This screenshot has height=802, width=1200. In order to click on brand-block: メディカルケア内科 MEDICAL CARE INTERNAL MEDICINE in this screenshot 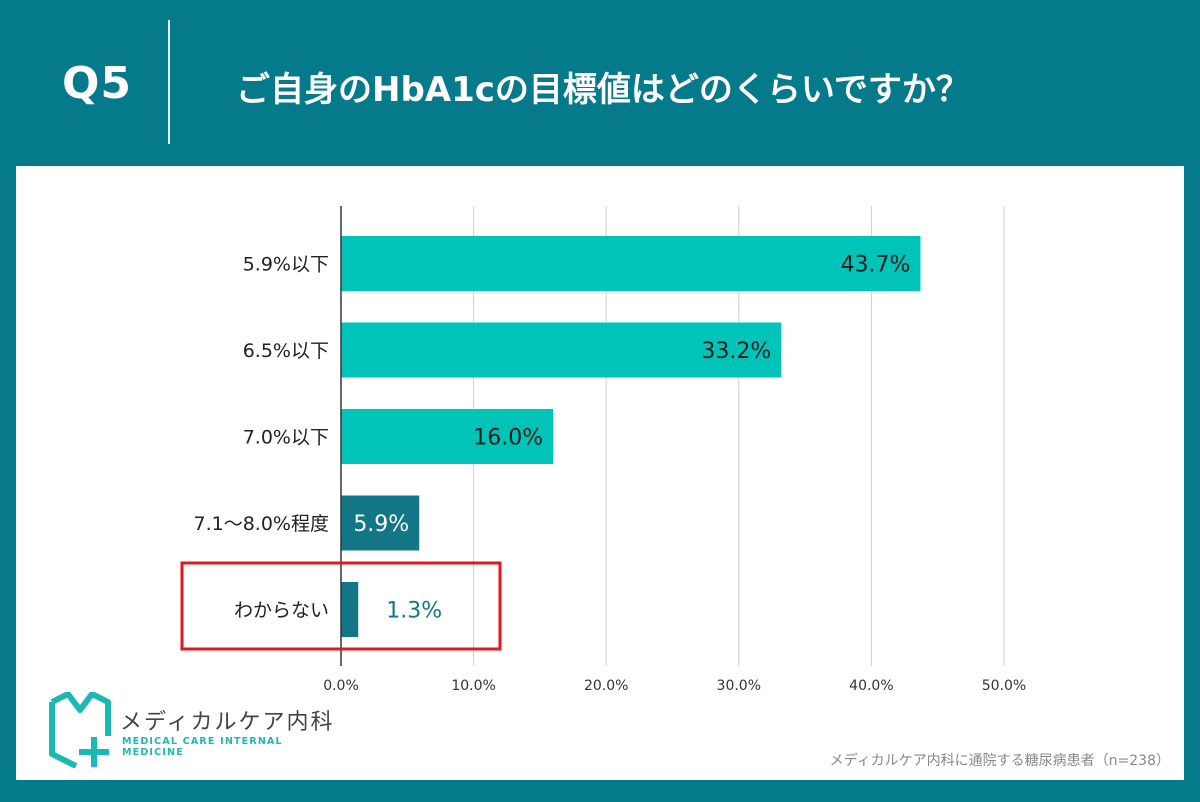, I will do `click(198, 730)`.